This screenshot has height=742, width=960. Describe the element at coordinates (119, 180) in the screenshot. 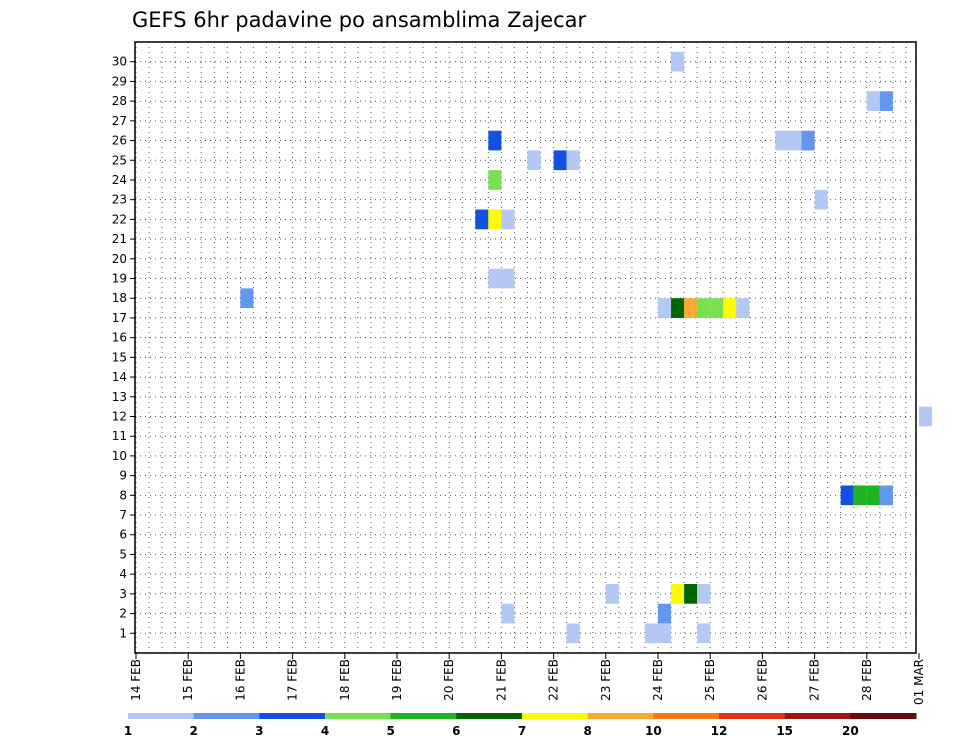

I see `y-tick-label: 24` at that location.